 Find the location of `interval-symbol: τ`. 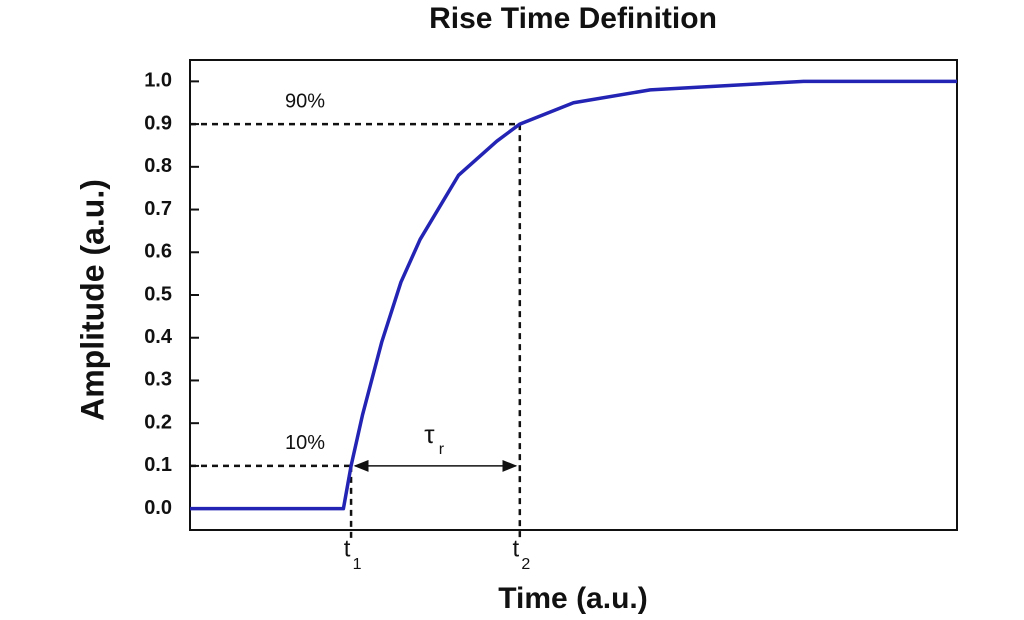

interval-symbol: τ is located at coordinates (429, 434).